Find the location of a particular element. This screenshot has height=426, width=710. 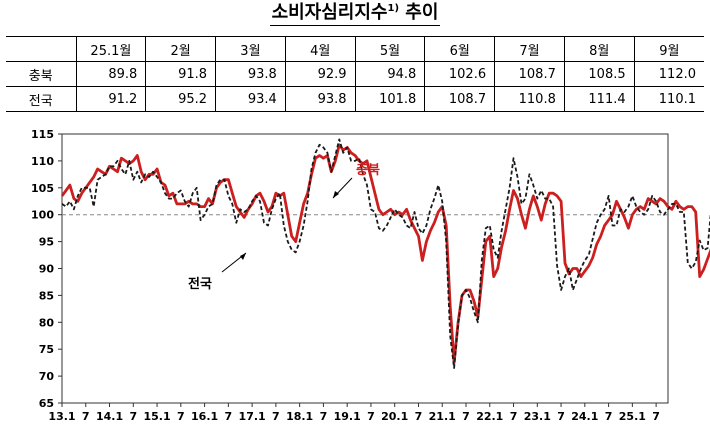

table-column-header: 8월 is located at coordinates (599, 49).